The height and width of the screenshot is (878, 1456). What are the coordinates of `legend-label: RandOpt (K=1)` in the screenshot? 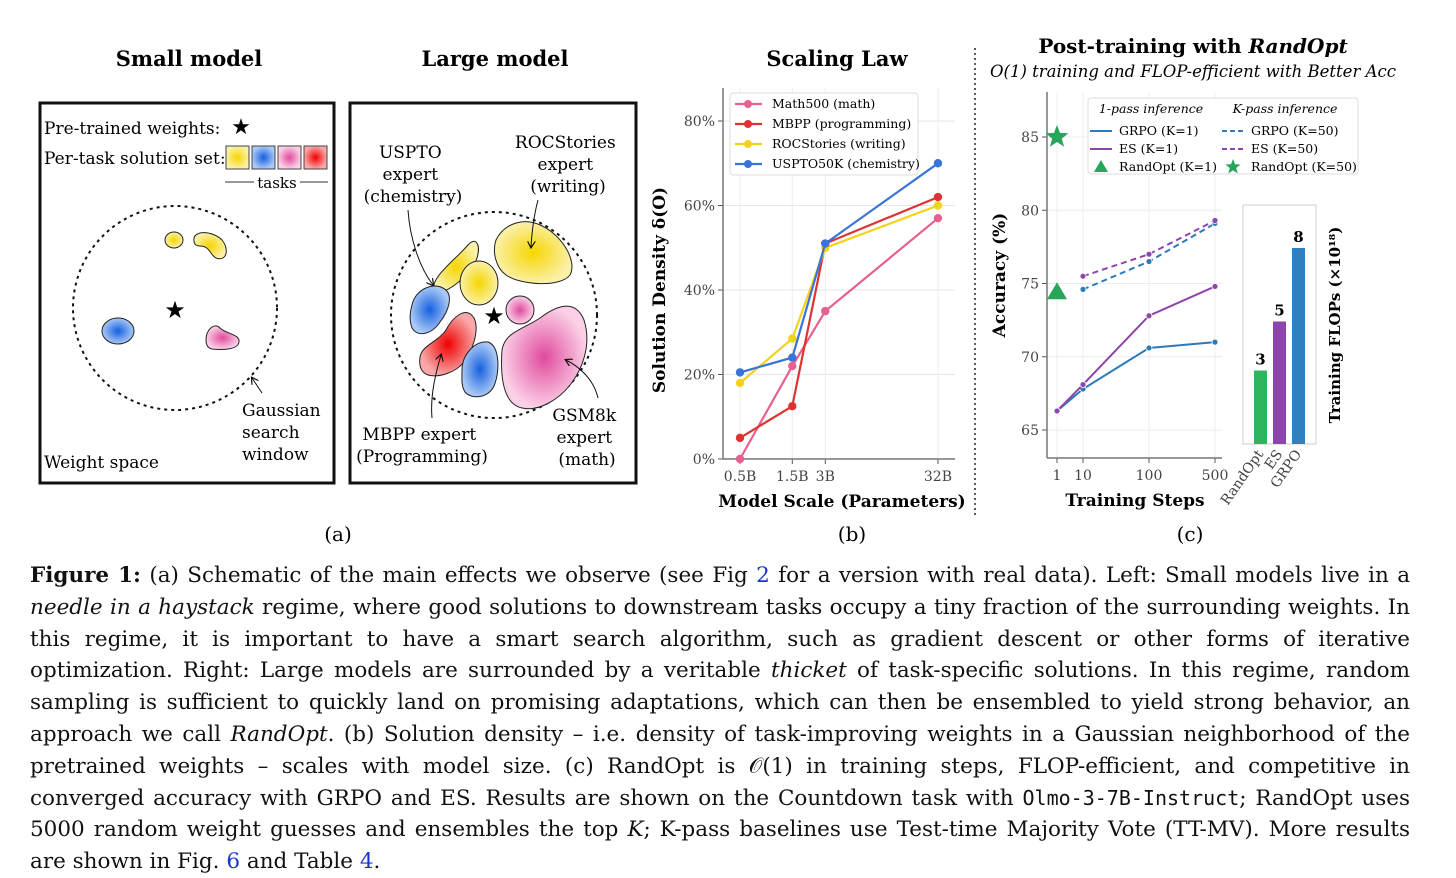 It's located at (1168, 166).